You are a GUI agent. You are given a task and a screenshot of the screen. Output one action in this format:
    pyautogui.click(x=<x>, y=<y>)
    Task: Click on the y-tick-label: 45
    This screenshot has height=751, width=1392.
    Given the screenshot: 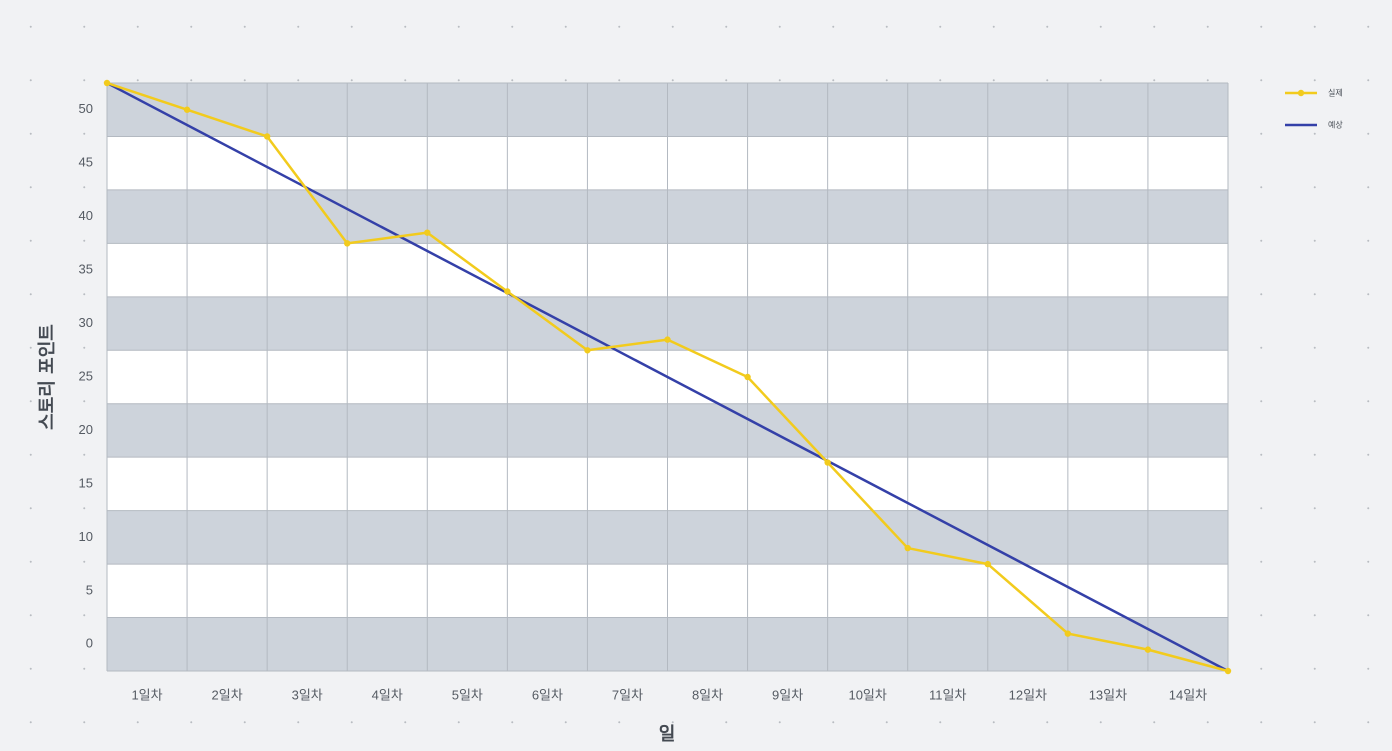 What is the action you would take?
    pyautogui.click(x=86, y=162)
    